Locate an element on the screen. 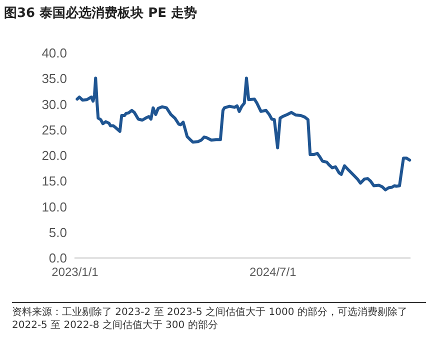  y-tick-label: 35.0 is located at coordinates (54, 78).